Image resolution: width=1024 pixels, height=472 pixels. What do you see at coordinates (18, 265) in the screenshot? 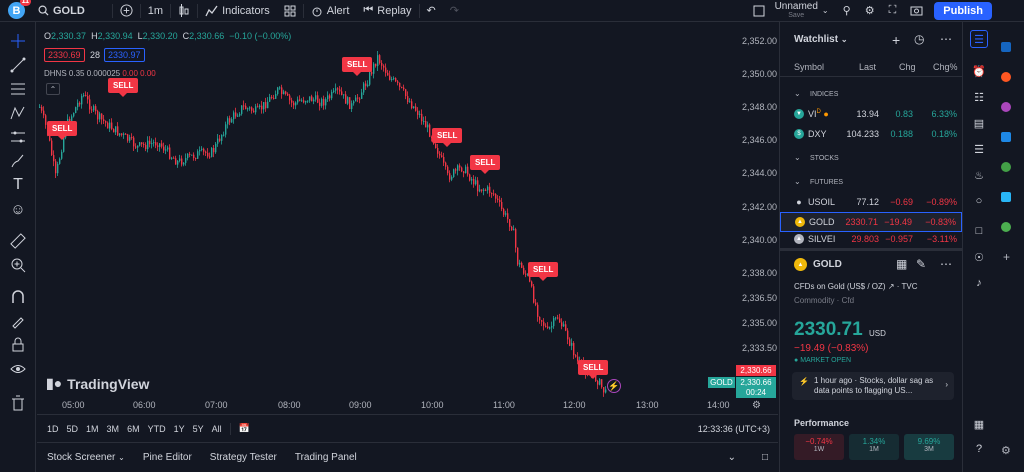
I see `zoom-in-icon` at bounding box center [18, 265].